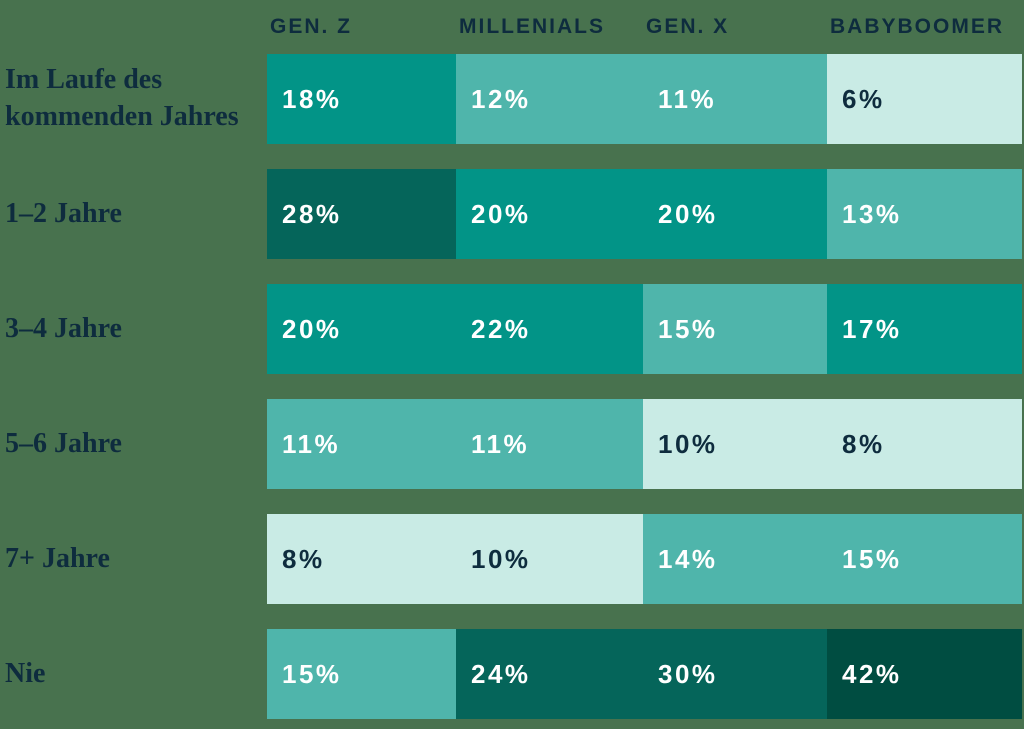  I want to click on row-label: 5–6 Jahre, so click(63, 443).